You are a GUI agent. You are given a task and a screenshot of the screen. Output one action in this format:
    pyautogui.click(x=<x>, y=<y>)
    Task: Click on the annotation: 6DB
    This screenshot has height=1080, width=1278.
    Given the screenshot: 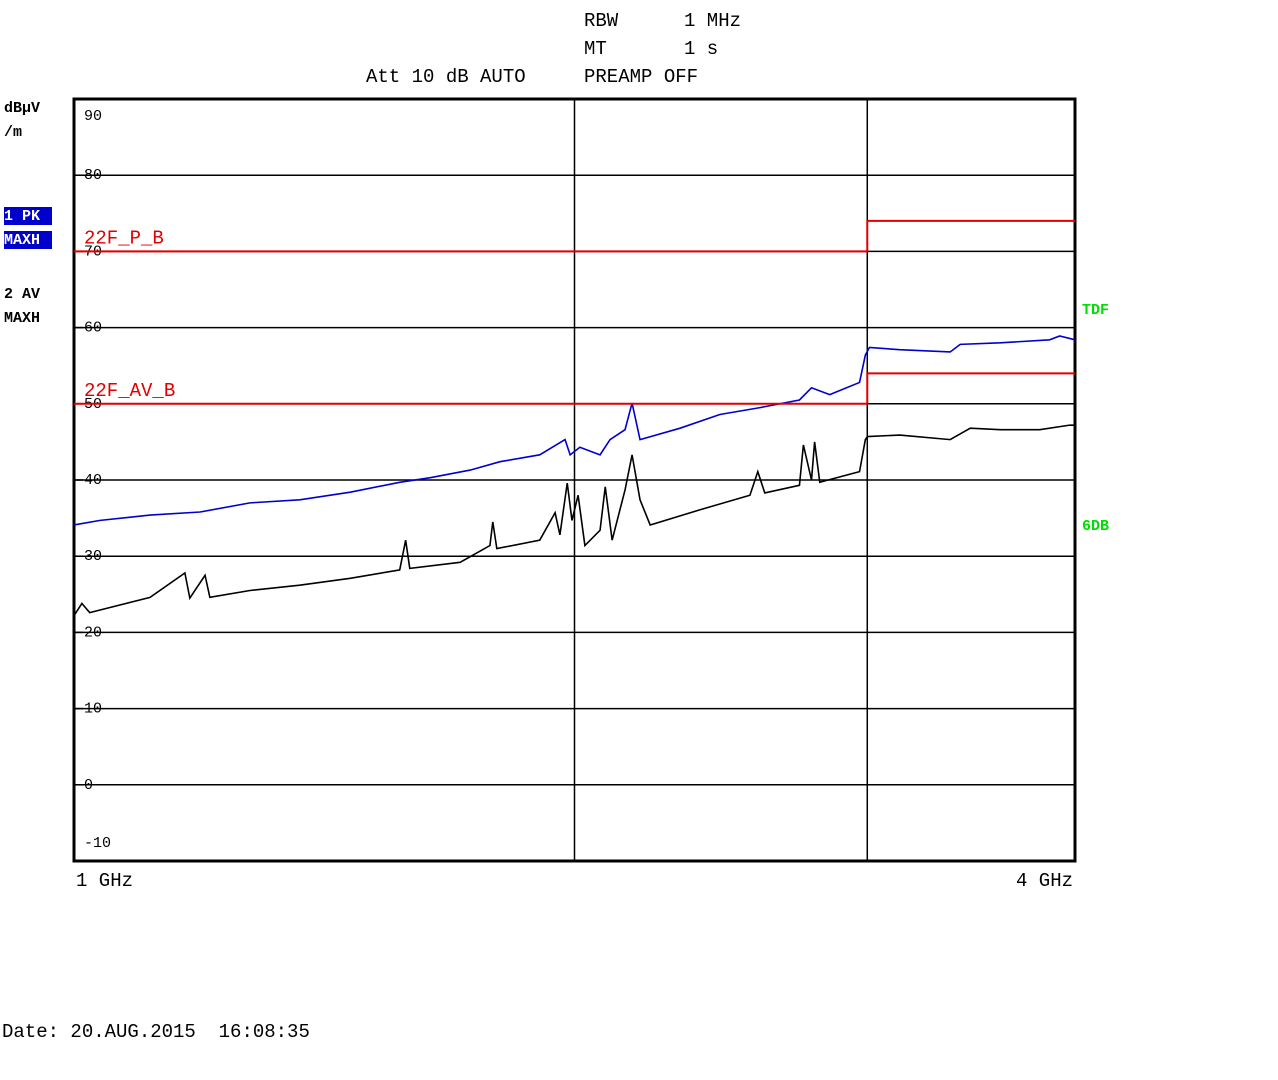 What is the action you would take?
    pyautogui.click(x=1095, y=526)
    